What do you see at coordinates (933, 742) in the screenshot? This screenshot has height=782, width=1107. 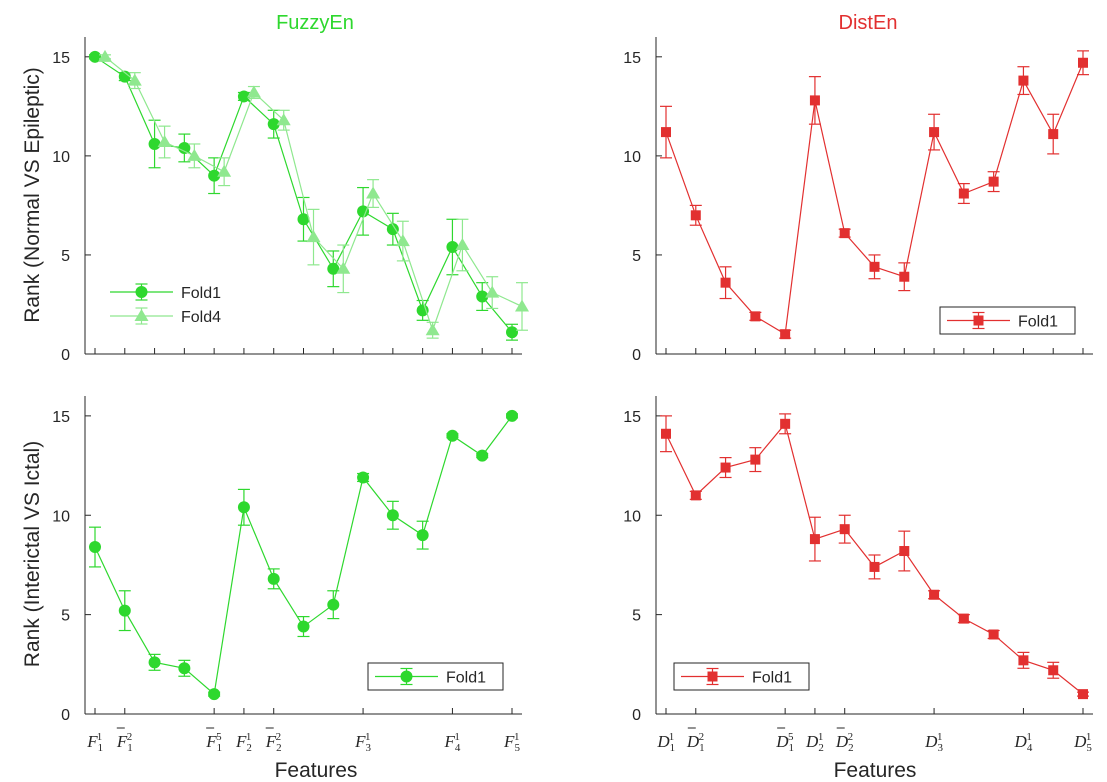 I see `x-tick-label: D31` at bounding box center [933, 742].